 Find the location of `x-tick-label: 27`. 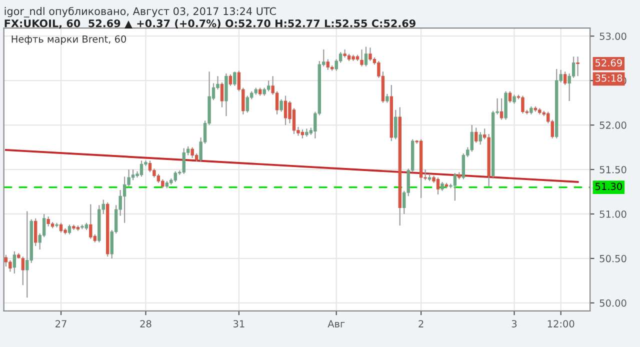

x-tick-label: 27 is located at coordinates (61, 324).